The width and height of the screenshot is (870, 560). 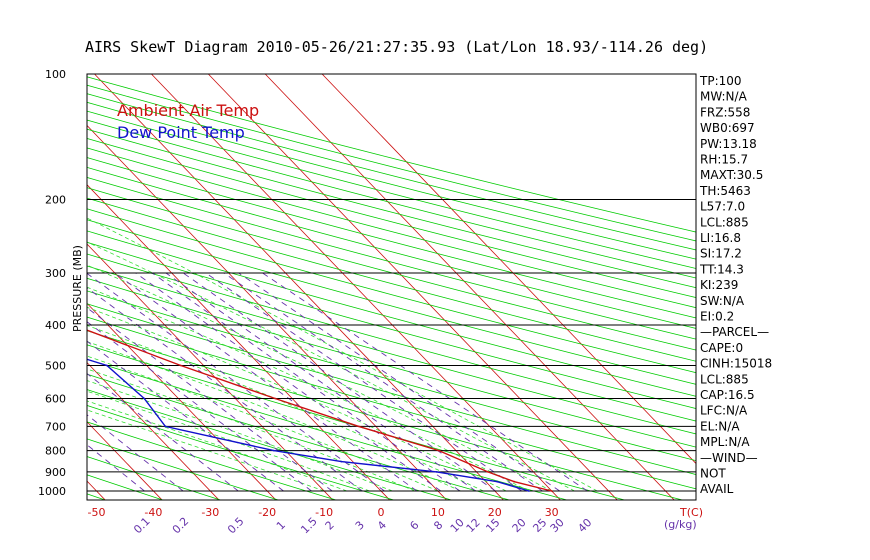 I want to click on sidebar-entry: LCL:885, so click(x=724, y=222).